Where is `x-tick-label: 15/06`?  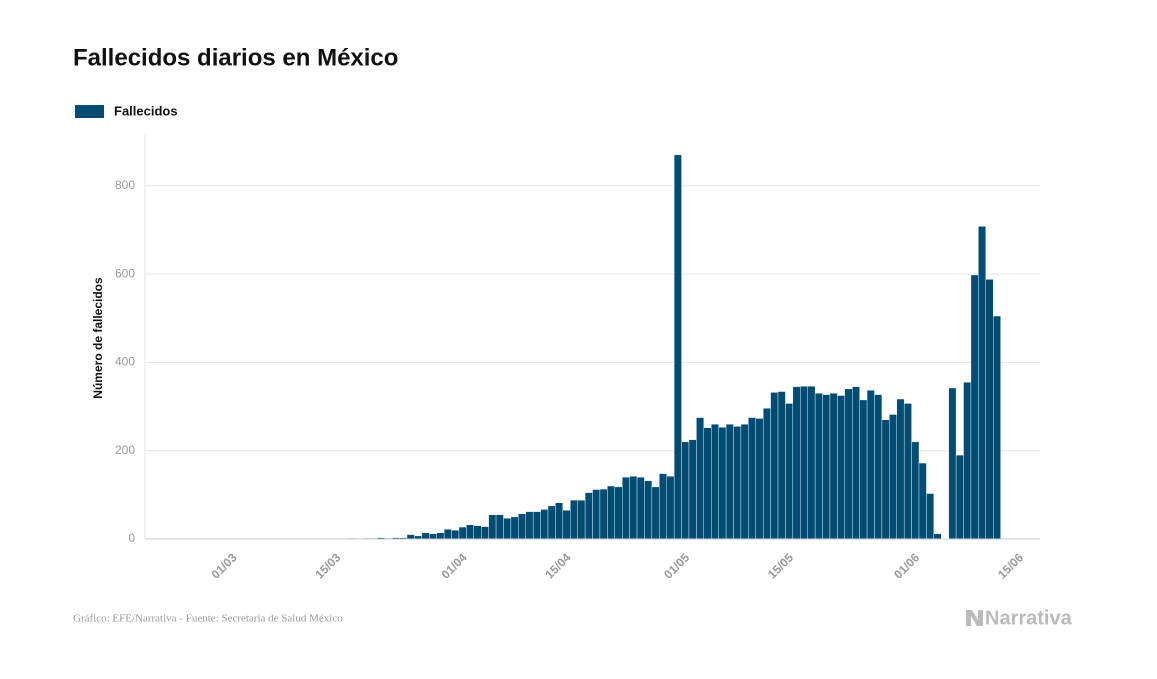 x-tick-label: 15/06 is located at coordinates (1010, 565).